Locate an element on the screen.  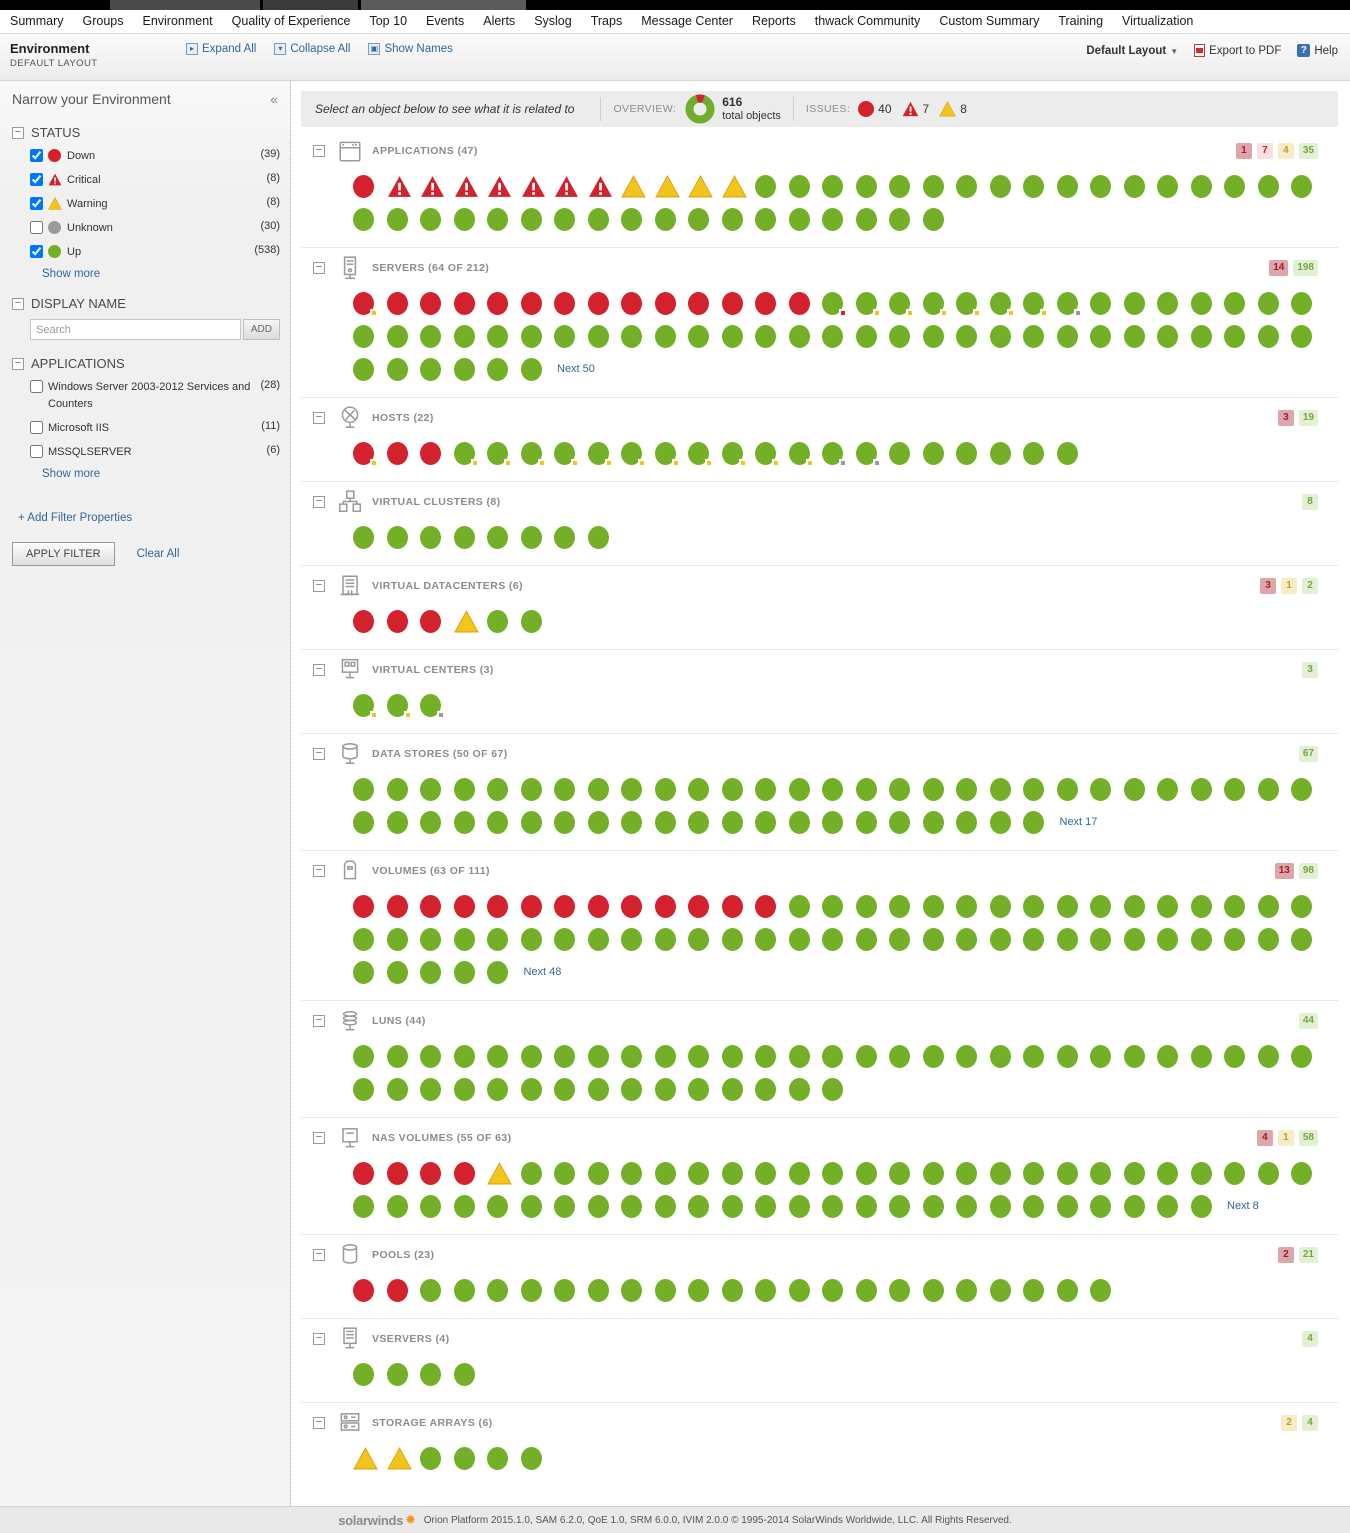
collapse-status-group-button: − is located at coordinates (18, 132).